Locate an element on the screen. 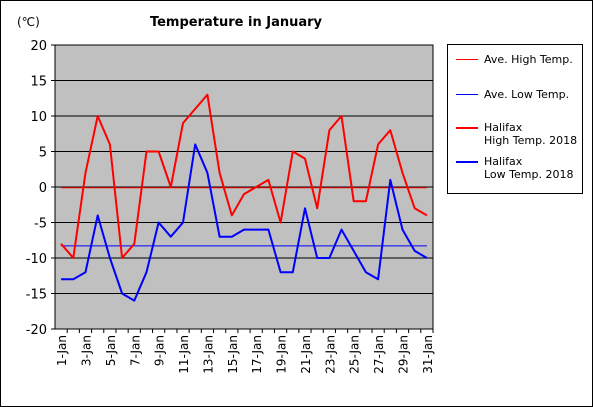 The image size is (593, 407). y-tick-label: -20 is located at coordinates (36, 330).